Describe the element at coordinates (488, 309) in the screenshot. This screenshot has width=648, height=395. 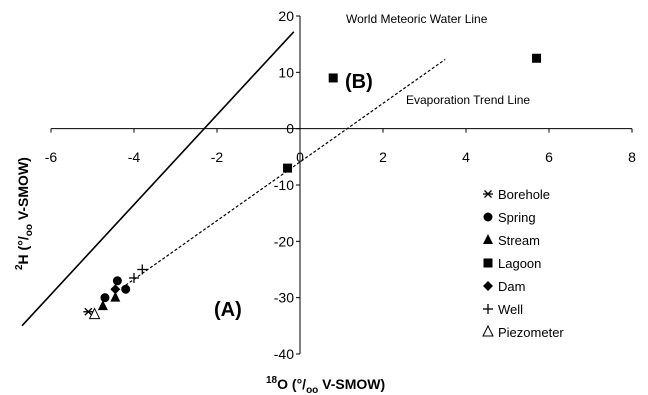
I see `legend-marker-well` at that location.